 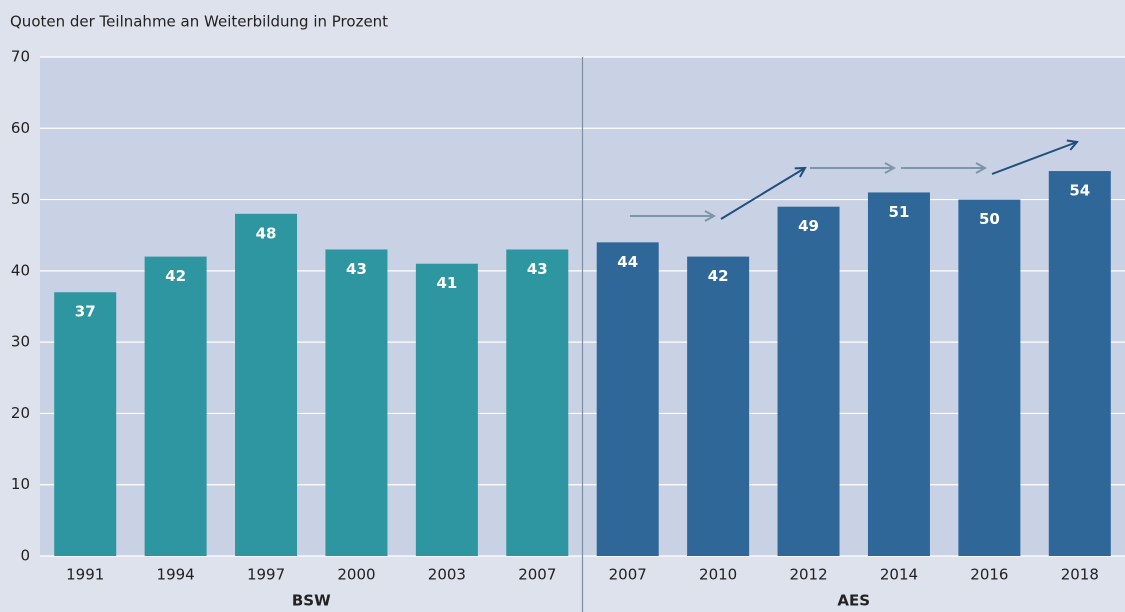 I want to click on x-tick-label: 2014, so click(x=899, y=575).